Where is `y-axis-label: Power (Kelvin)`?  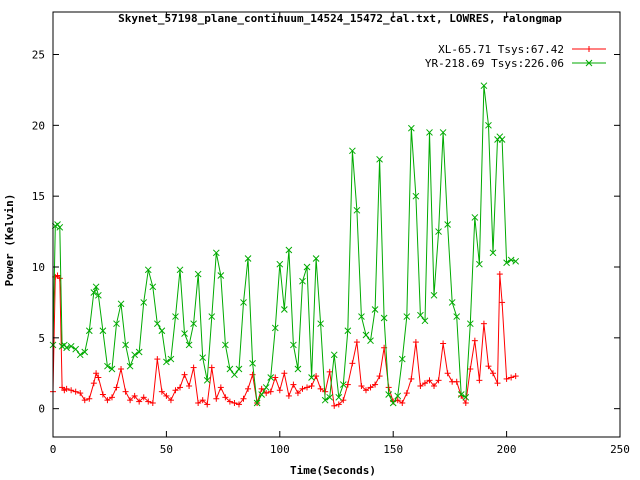
y-axis-label: Power (Kelvin) is located at coordinates (9, 240).